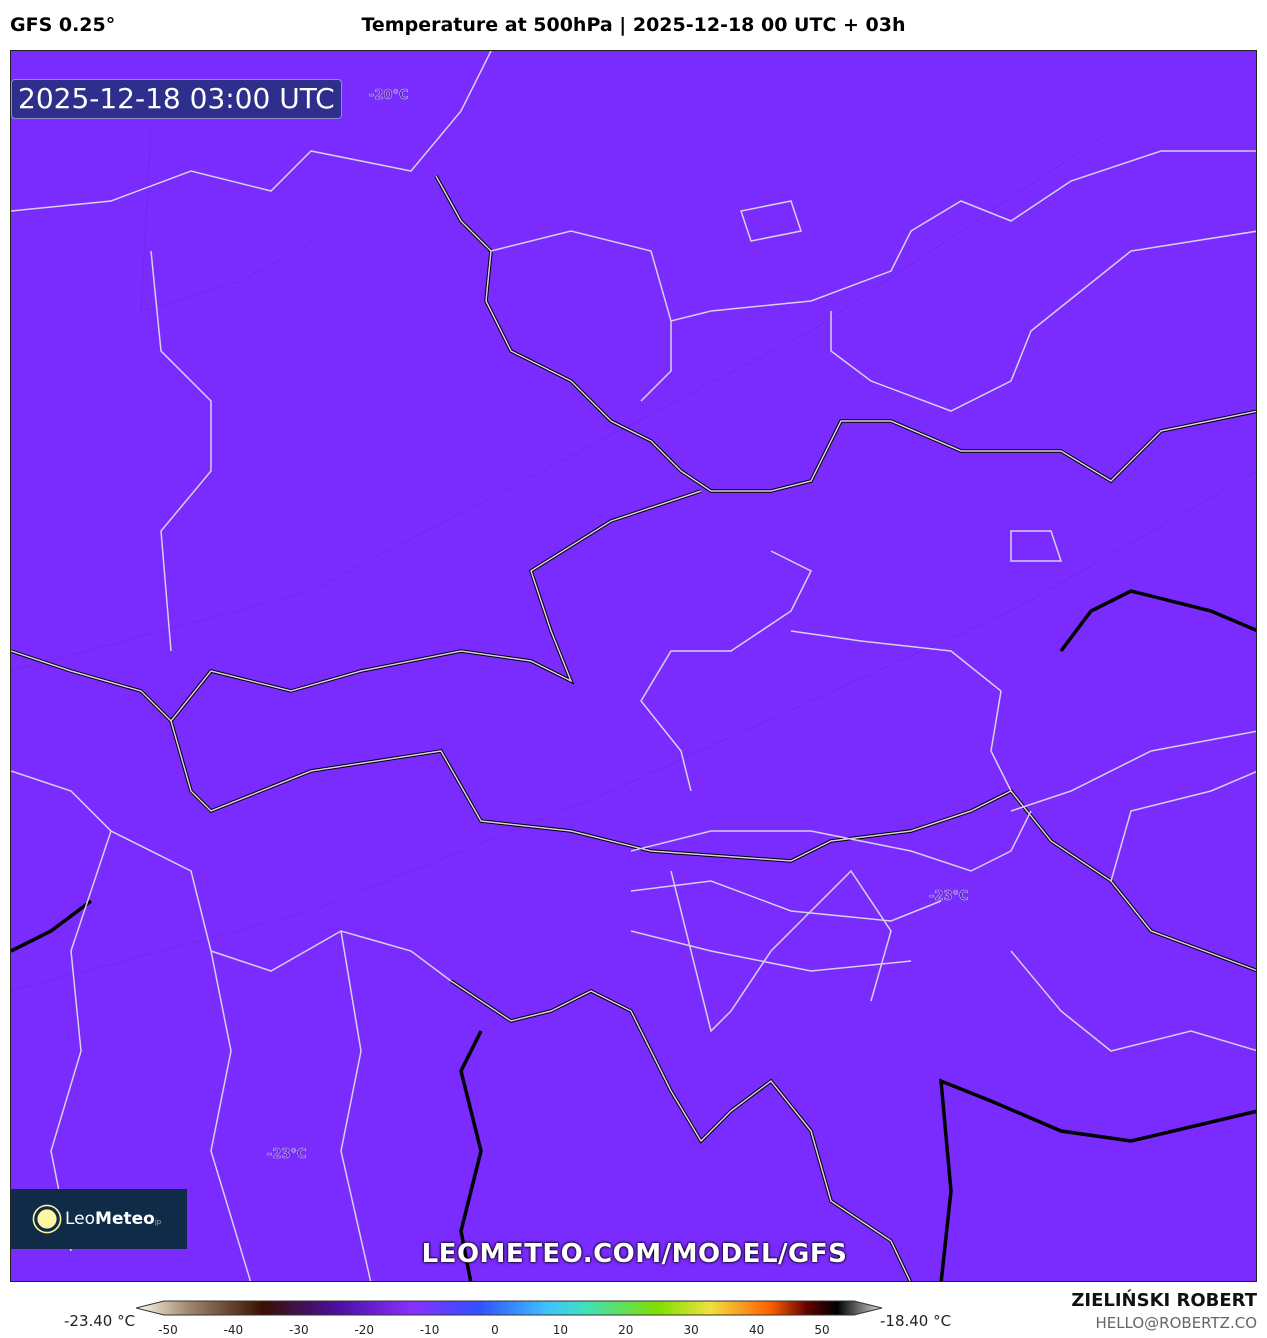 This screenshot has width=1267, height=1338. Describe the element at coordinates (560, 1330) in the screenshot. I see `colorbar-tick: 10` at that location.